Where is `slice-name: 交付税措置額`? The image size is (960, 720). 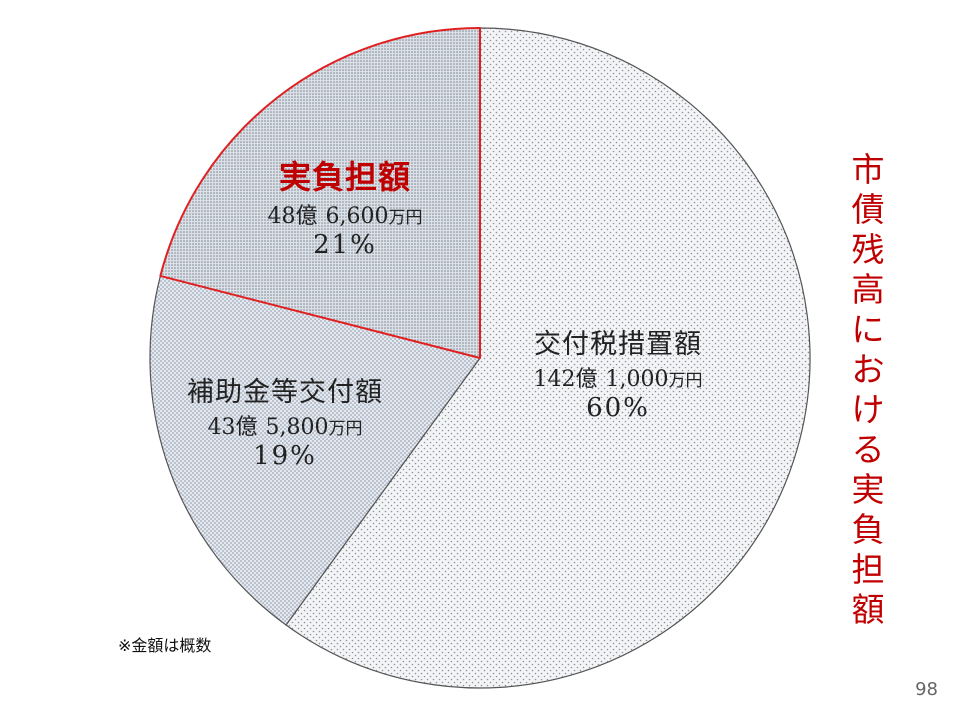
slice-name: 交付税措置額 is located at coordinates (618, 344).